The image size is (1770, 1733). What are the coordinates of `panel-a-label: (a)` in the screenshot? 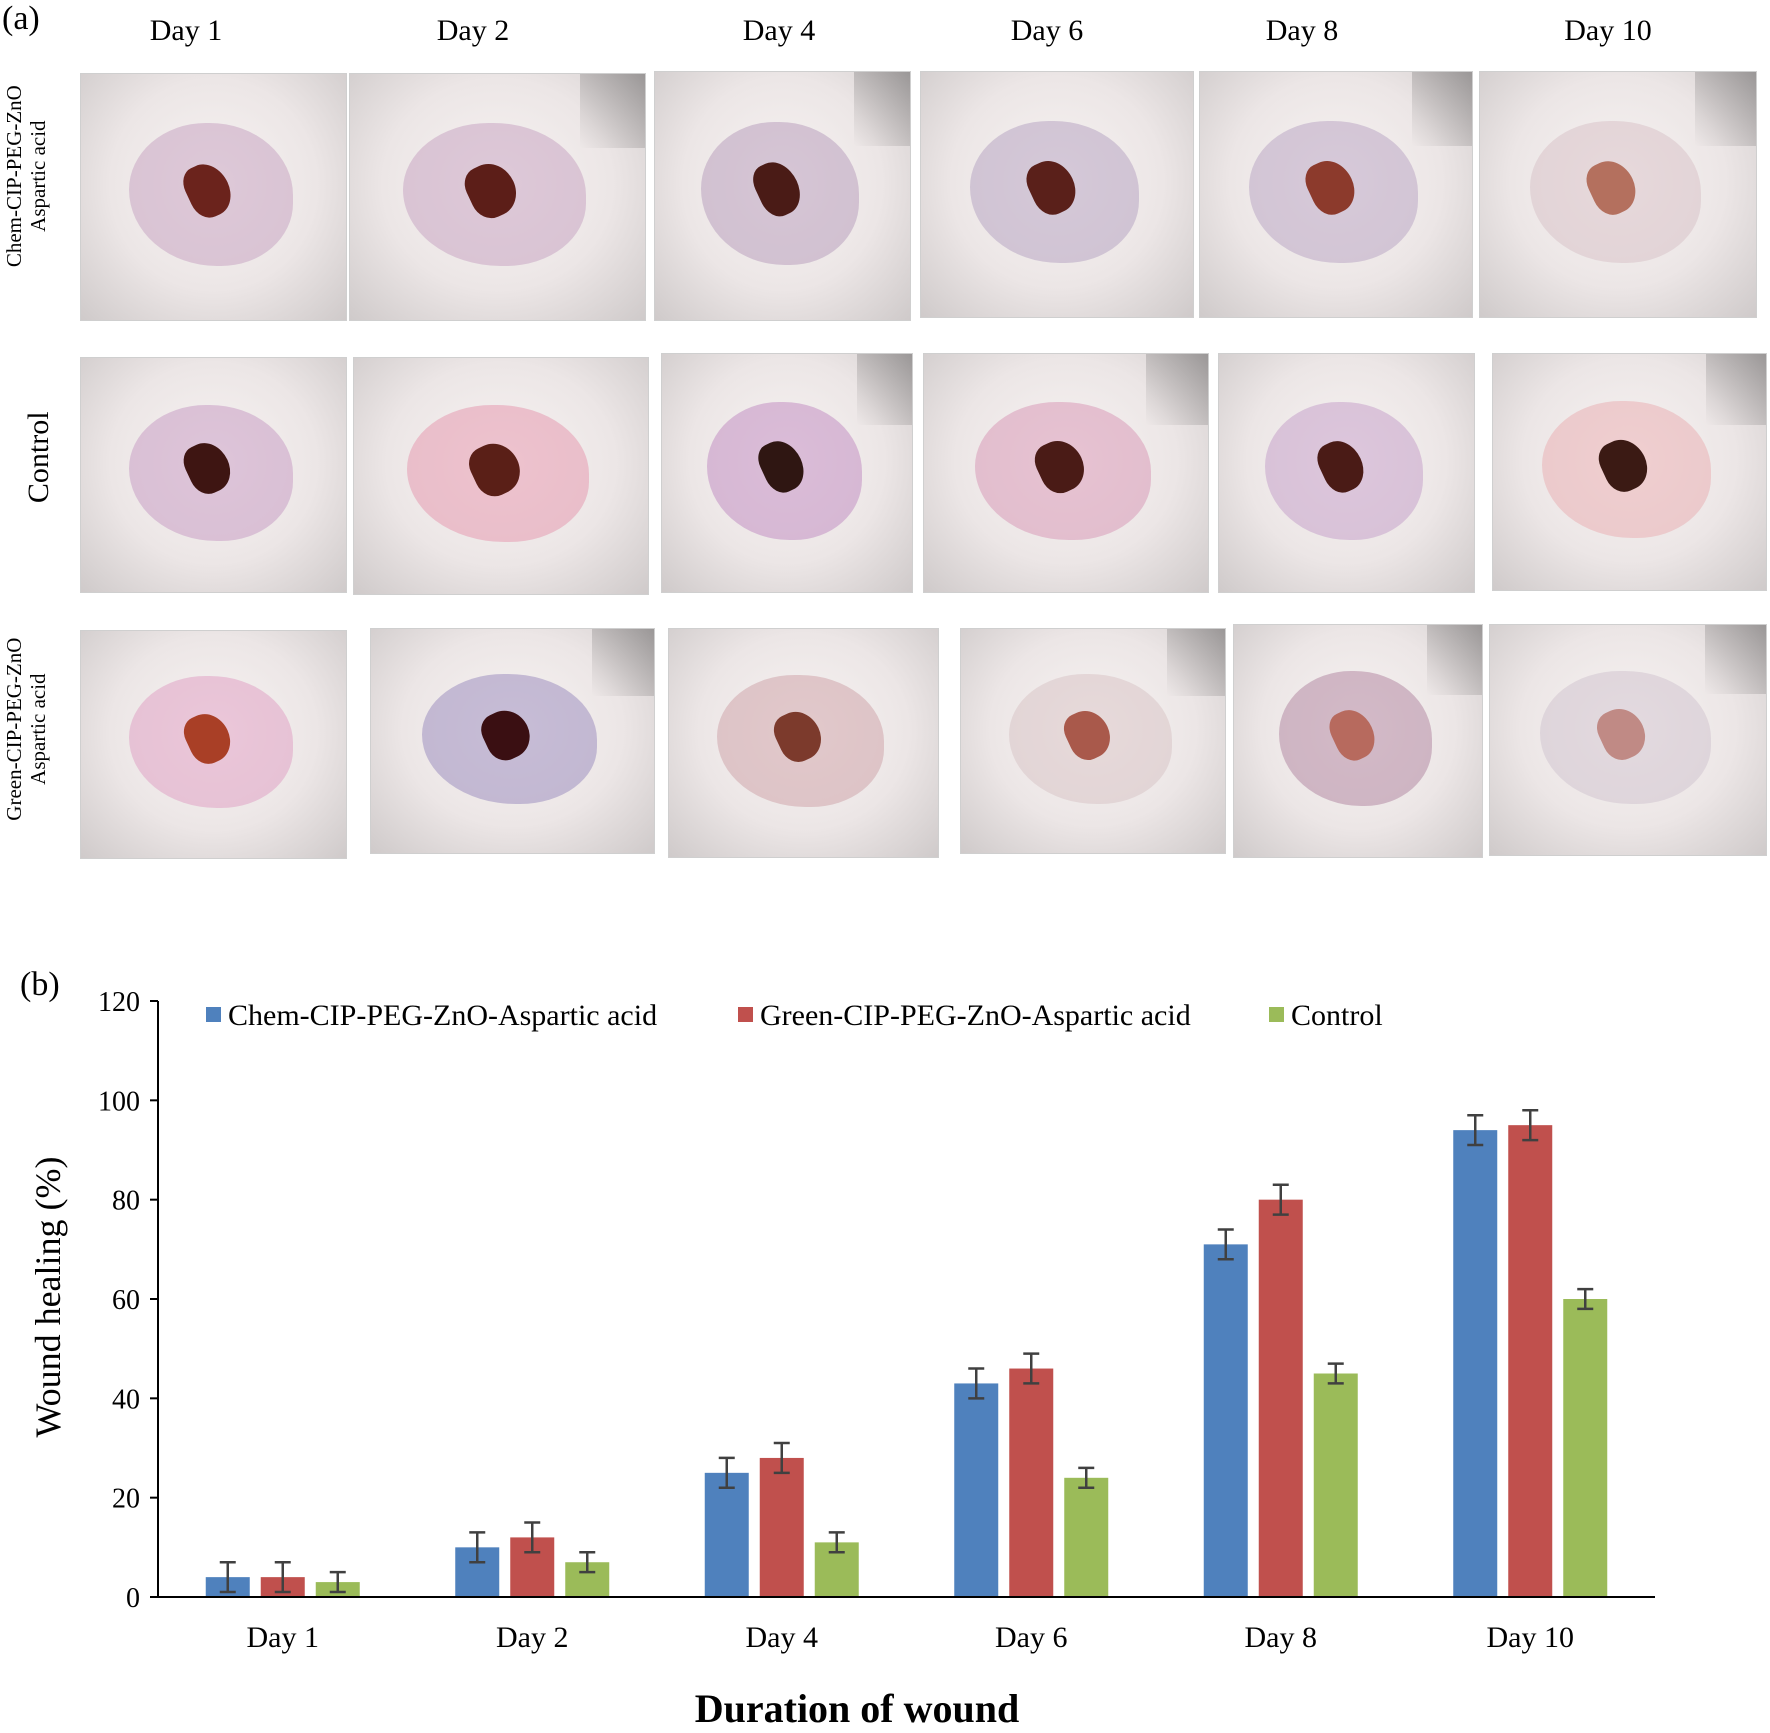 It's located at (21, 18).